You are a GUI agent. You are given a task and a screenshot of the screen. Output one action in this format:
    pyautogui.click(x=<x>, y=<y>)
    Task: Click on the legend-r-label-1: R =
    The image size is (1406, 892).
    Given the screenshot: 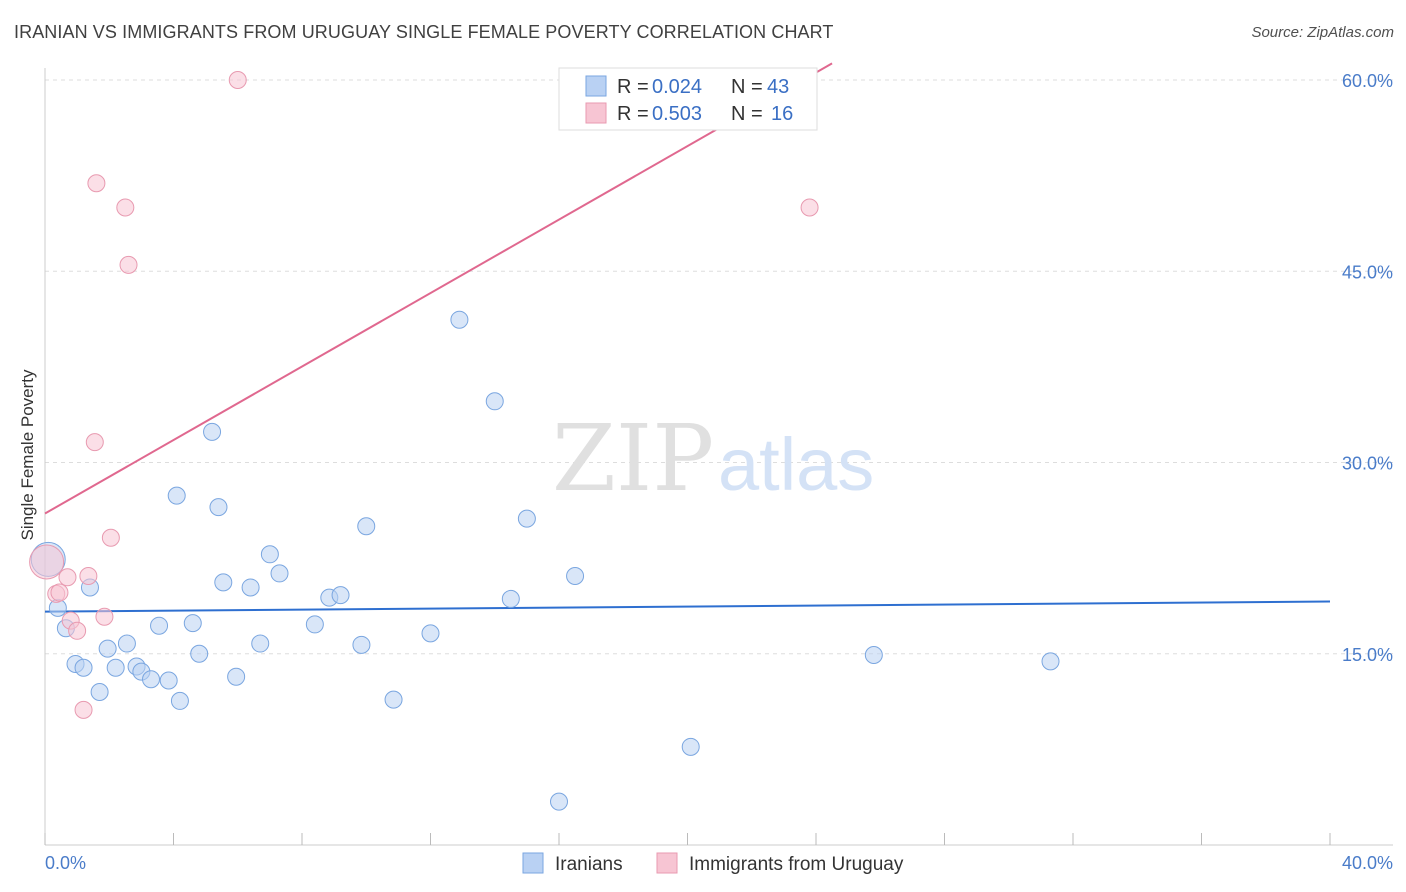 What is the action you would take?
    pyautogui.click(x=633, y=87)
    